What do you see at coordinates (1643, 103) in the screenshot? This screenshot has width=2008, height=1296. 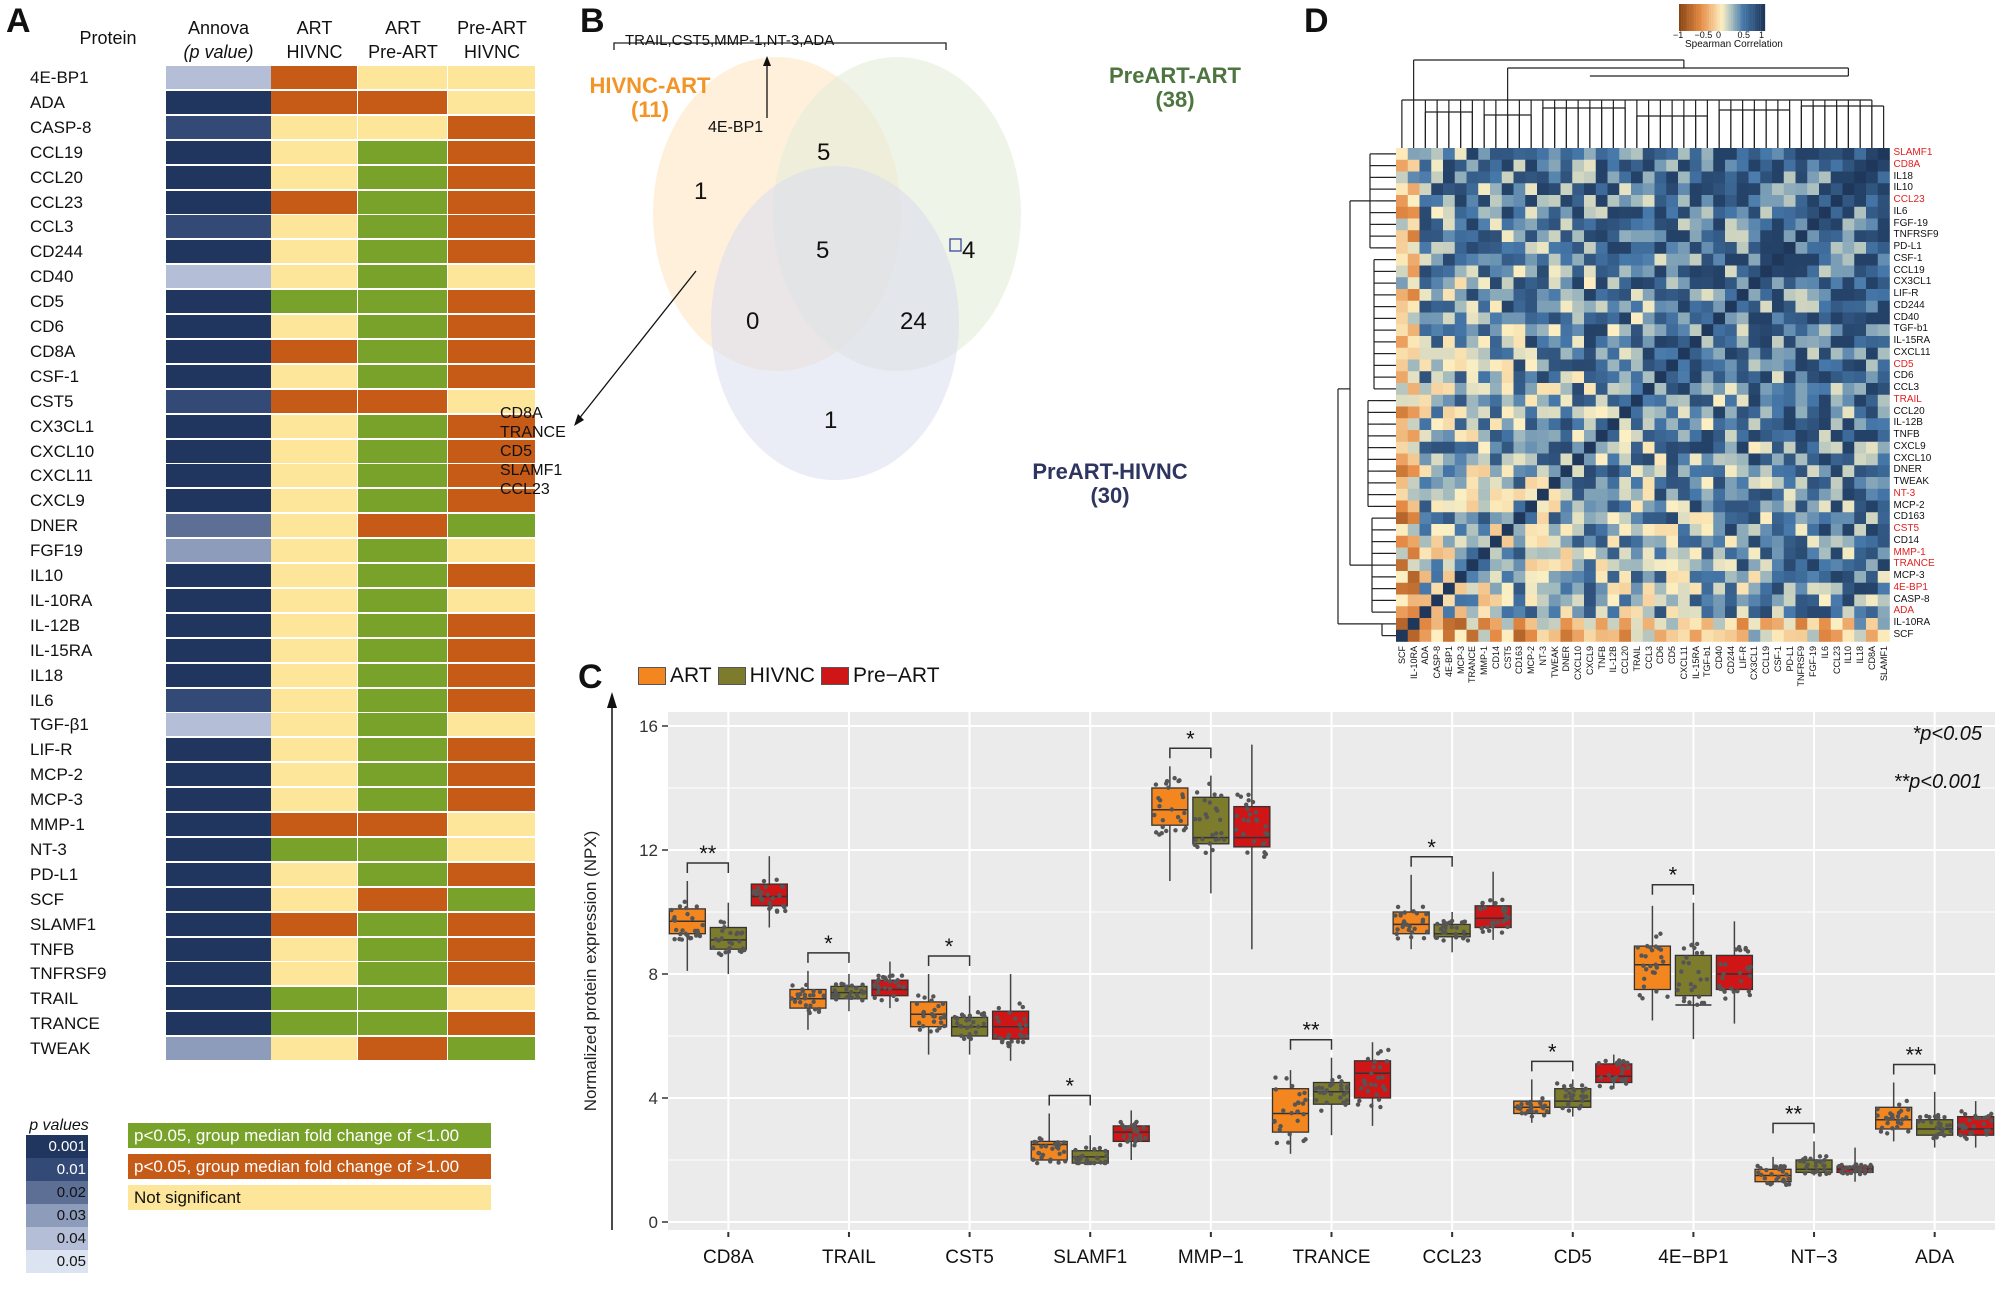 I see `column-dendrogram` at bounding box center [1643, 103].